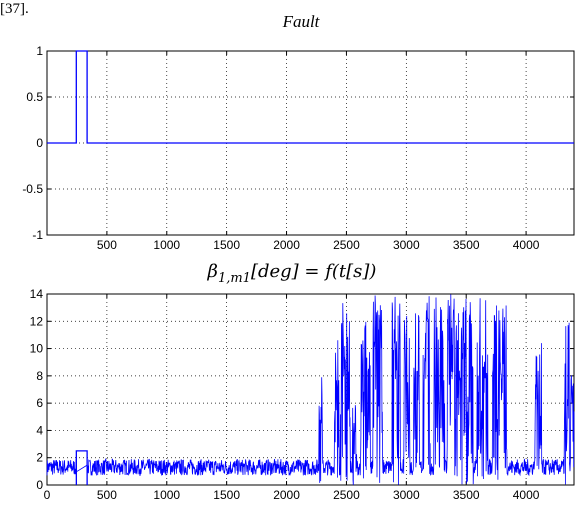 The image size is (585, 506). Describe the element at coordinates (81, 467) in the screenshot. I see `beta-step-pulse` at that location.